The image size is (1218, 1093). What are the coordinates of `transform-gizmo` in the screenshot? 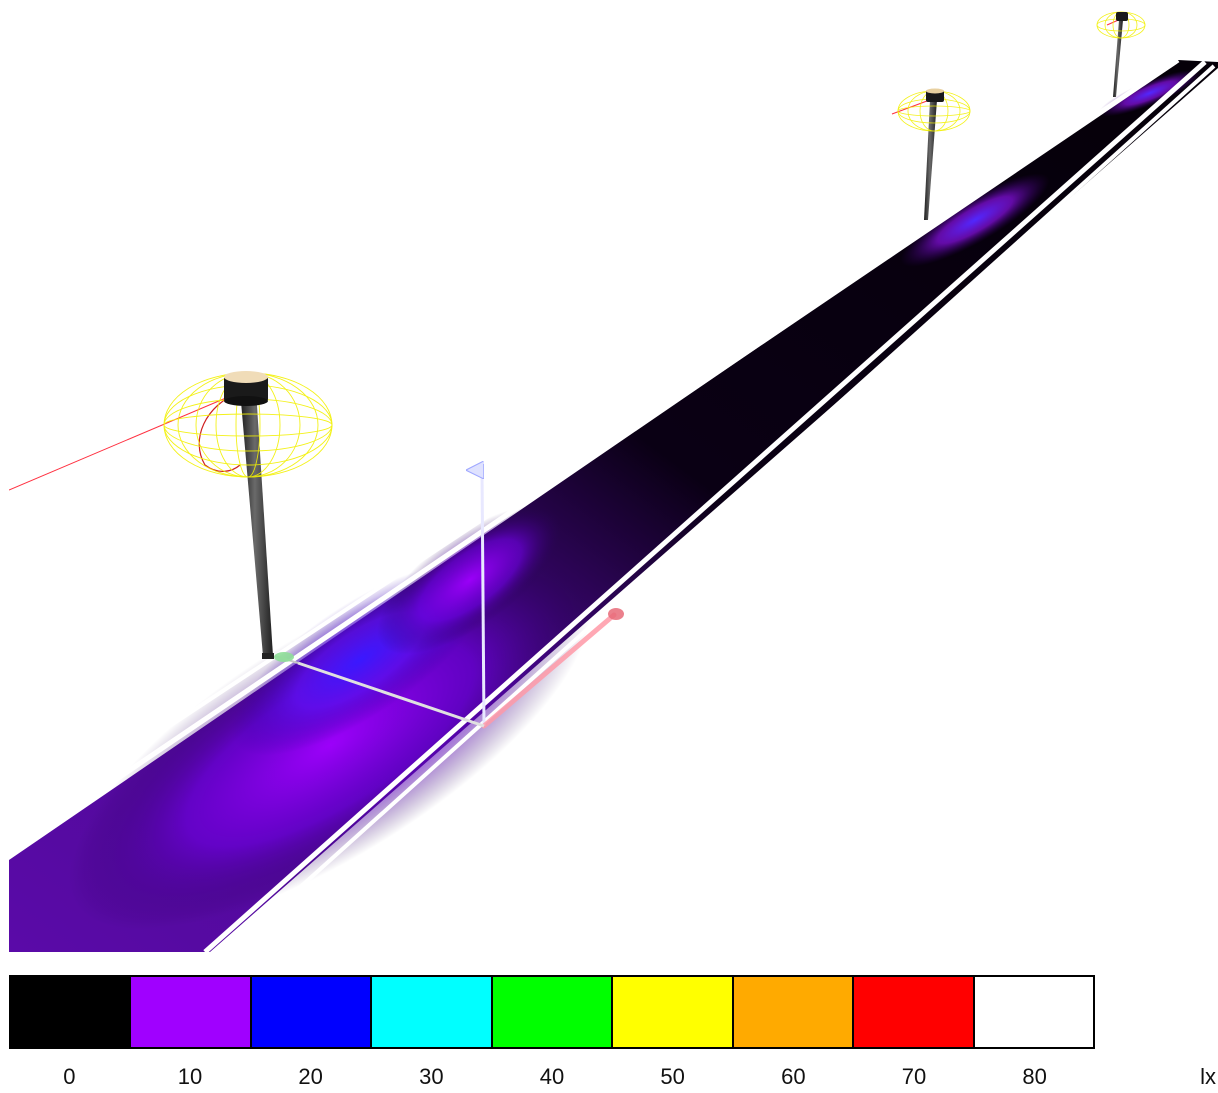 It's located at (449, 599).